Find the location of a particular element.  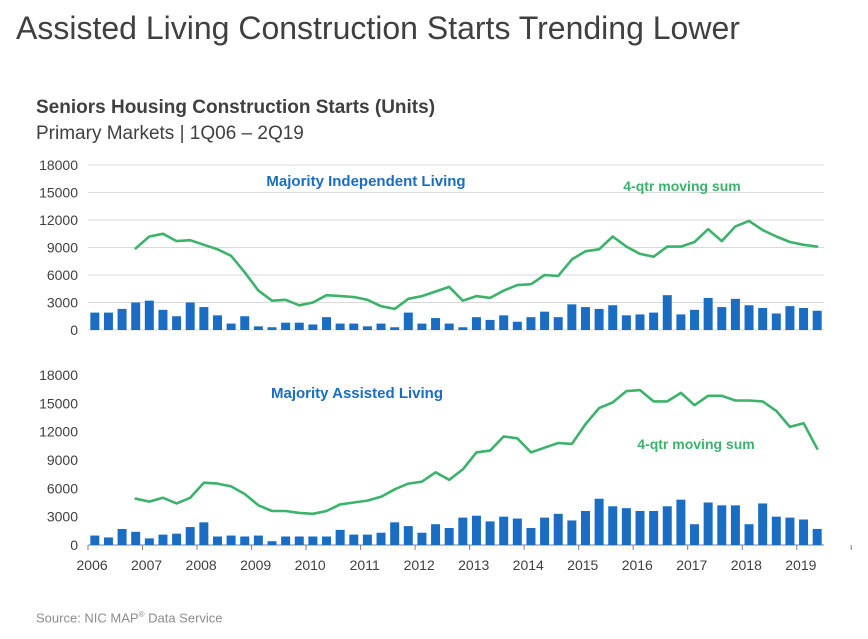

bar-q22 is located at coordinates (381, 538).